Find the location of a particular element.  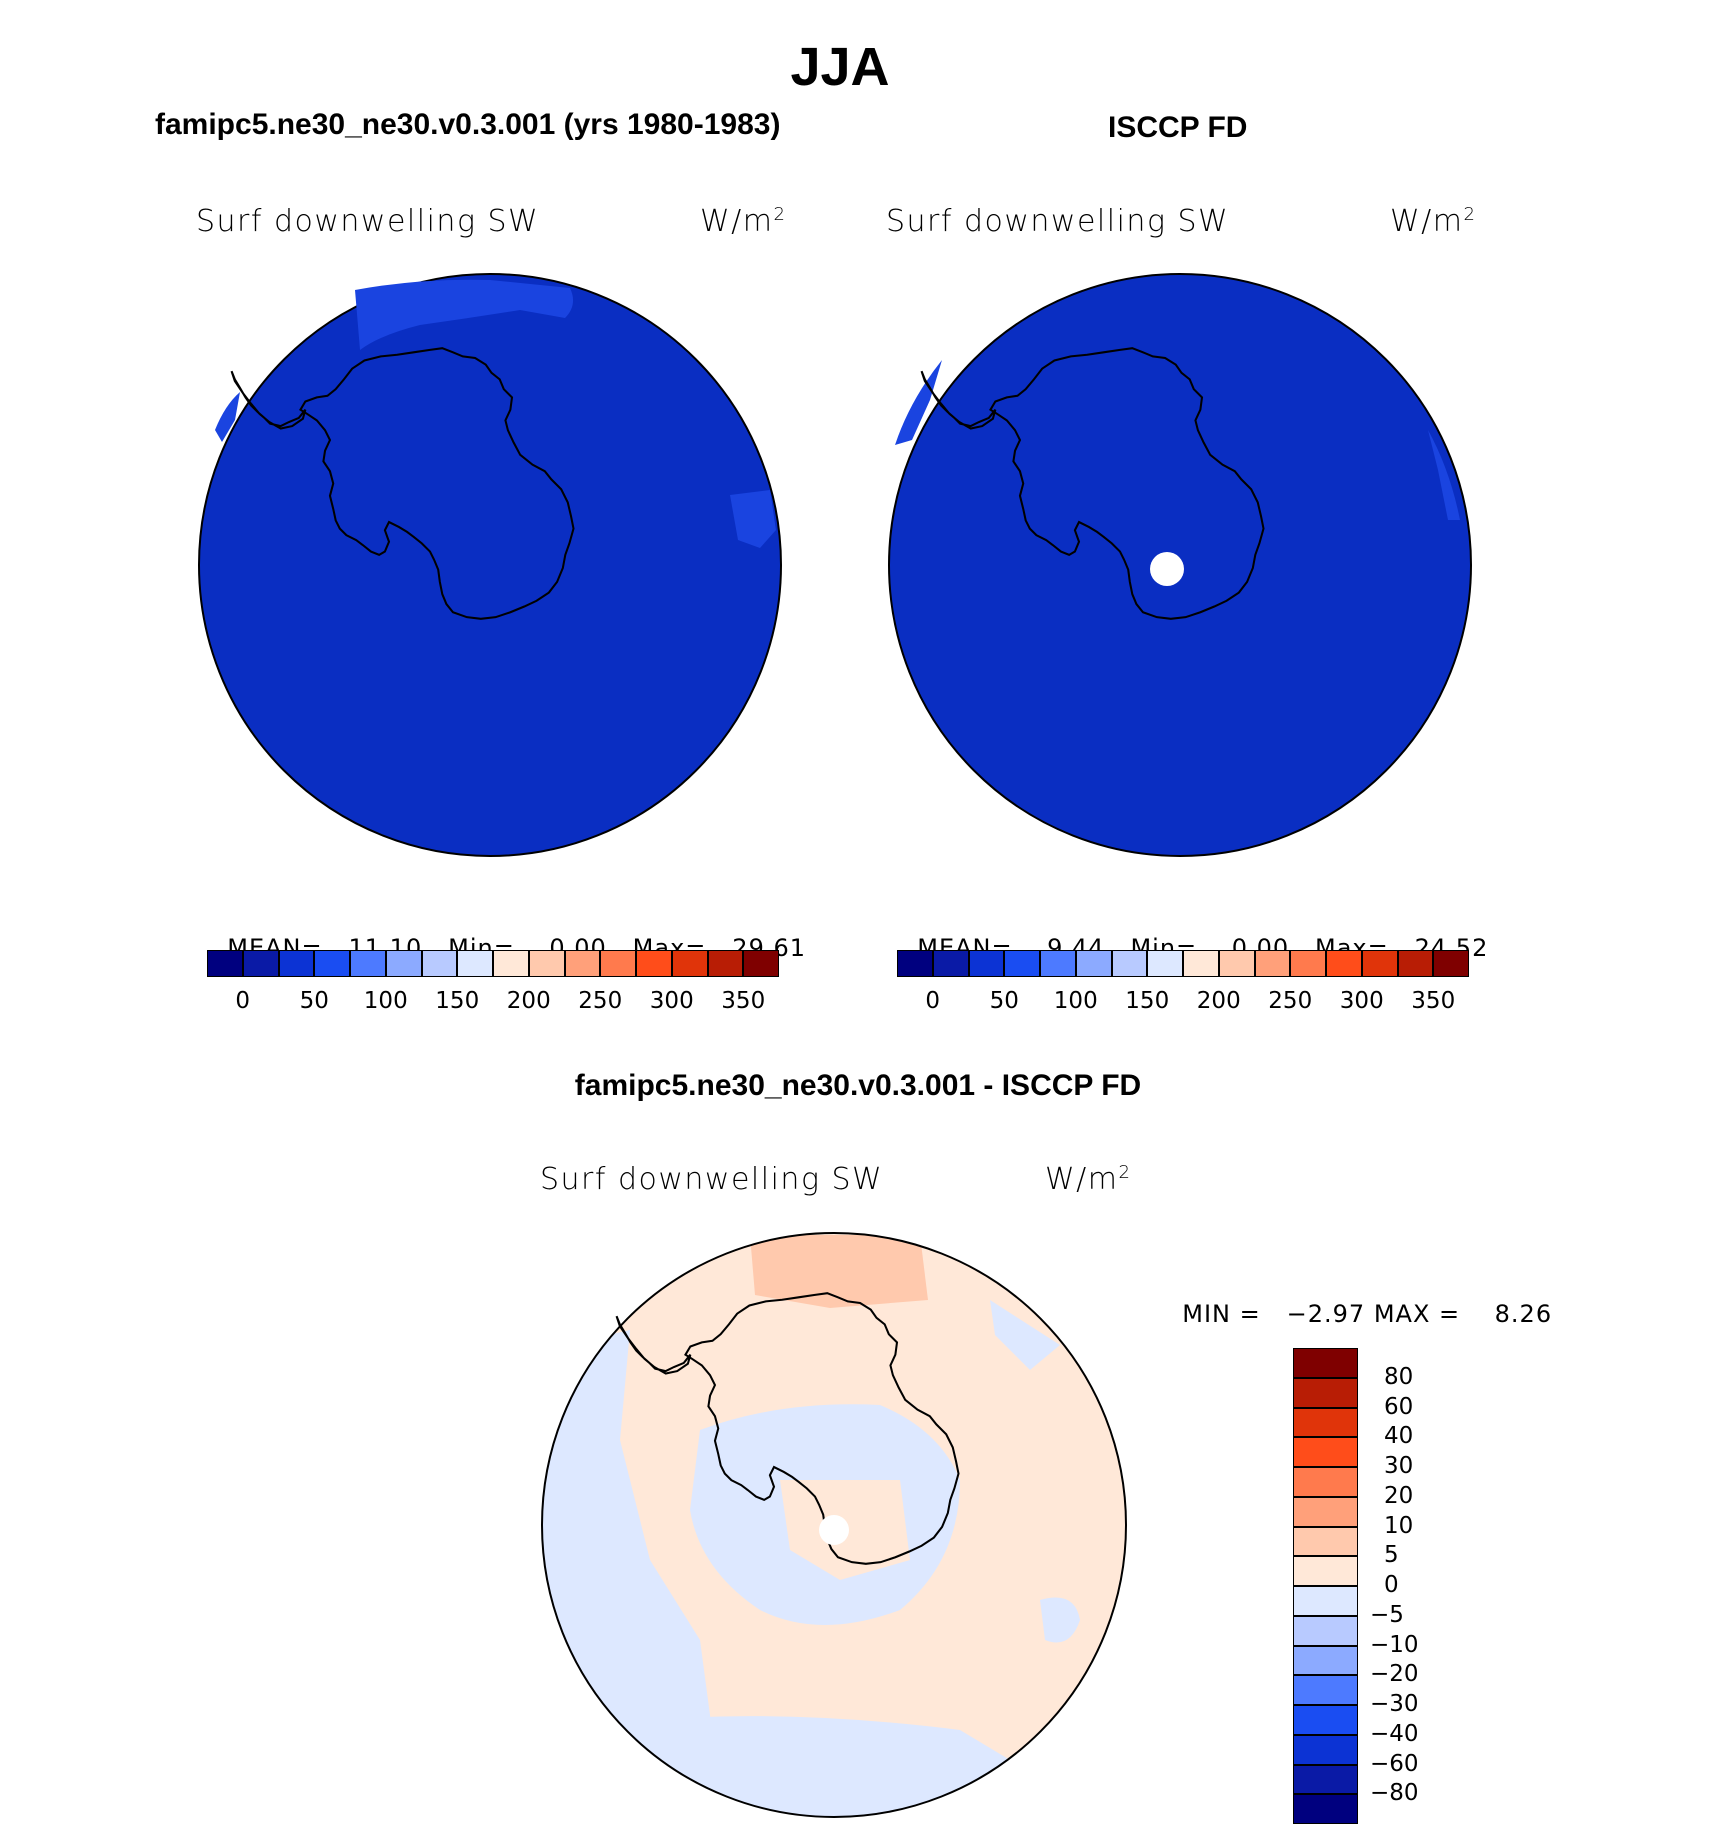

obs-units-label: W/m2 is located at coordinates (1433, 221).